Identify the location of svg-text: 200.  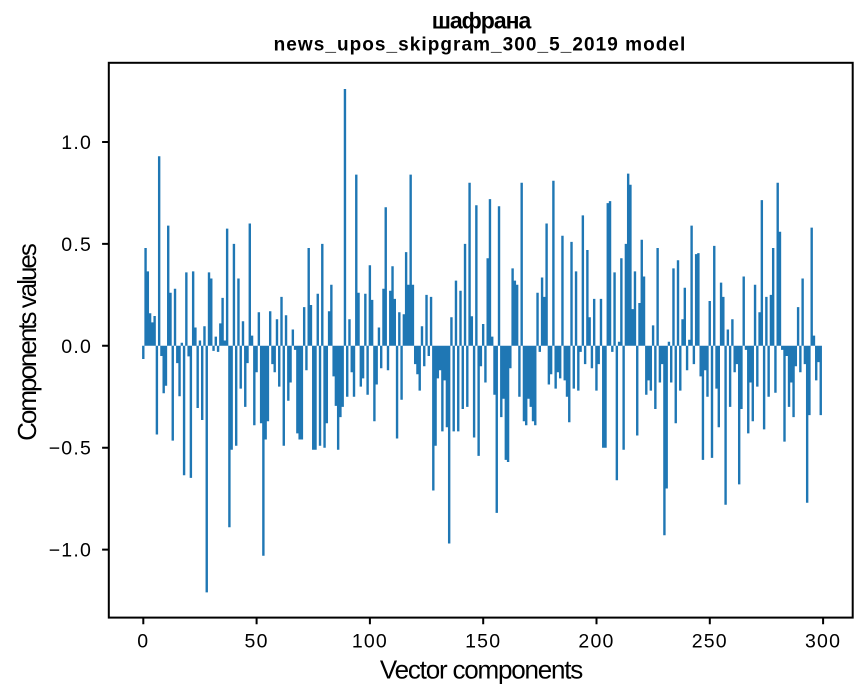
(596, 642).